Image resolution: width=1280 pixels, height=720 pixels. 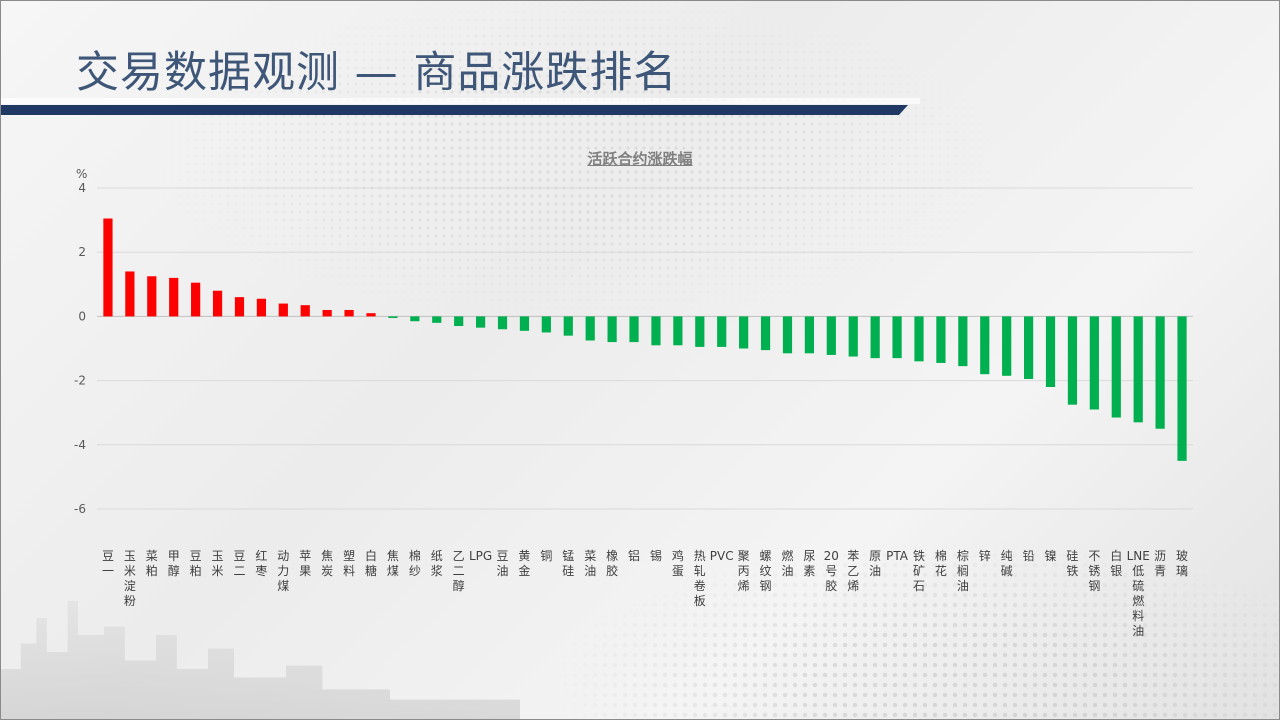 What do you see at coordinates (239, 307) in the screenshot?
I see `bar-豆二` at bounding box center [239, 307].